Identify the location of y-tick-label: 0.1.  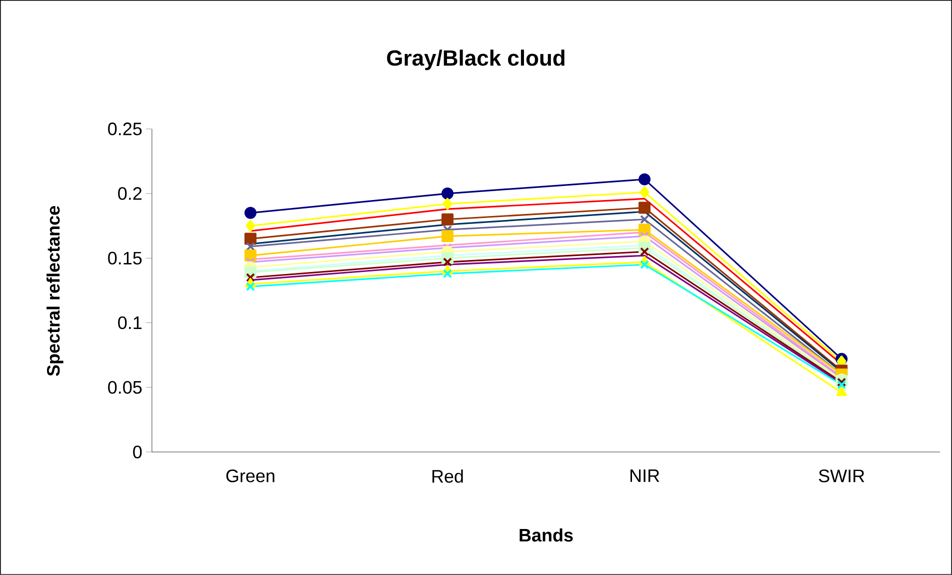
(130, 323).